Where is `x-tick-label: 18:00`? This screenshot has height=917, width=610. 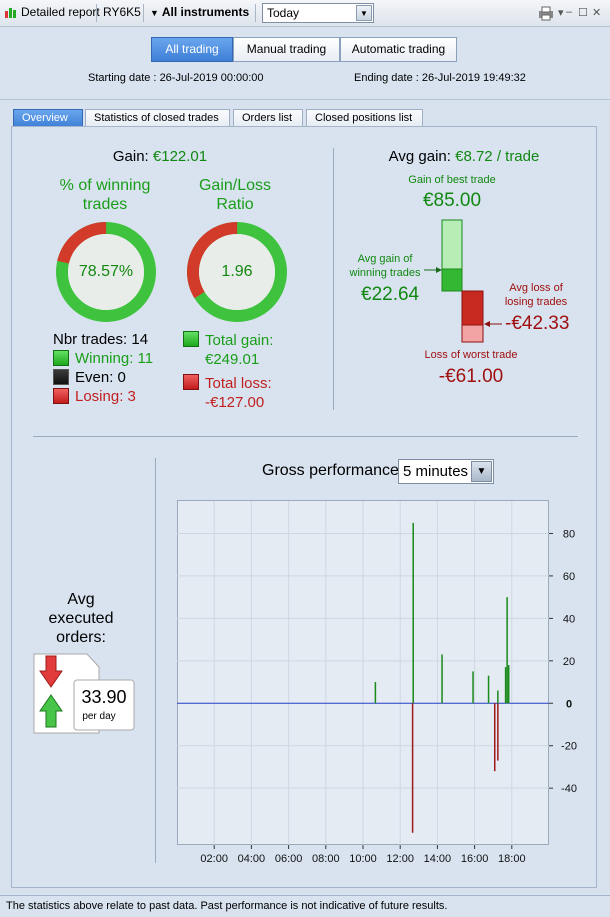 x-tick-label: 18:00 is located at coordinates (512, 859).